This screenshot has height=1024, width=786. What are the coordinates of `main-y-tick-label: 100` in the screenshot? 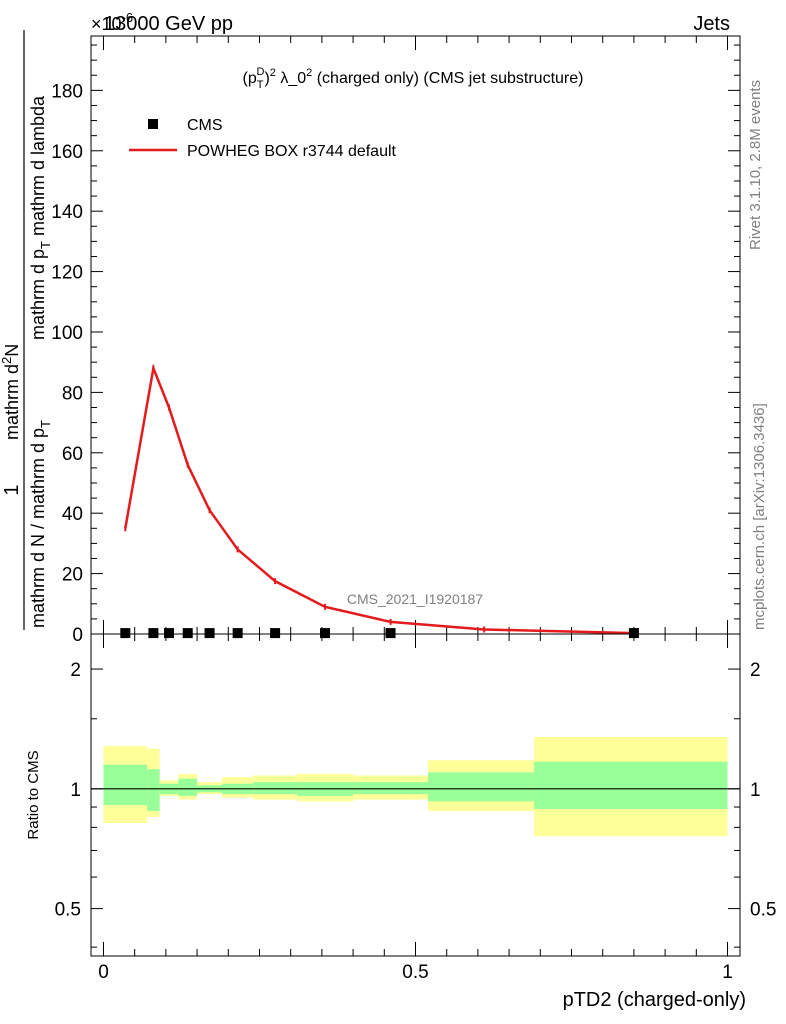 It's located at (67, 333).